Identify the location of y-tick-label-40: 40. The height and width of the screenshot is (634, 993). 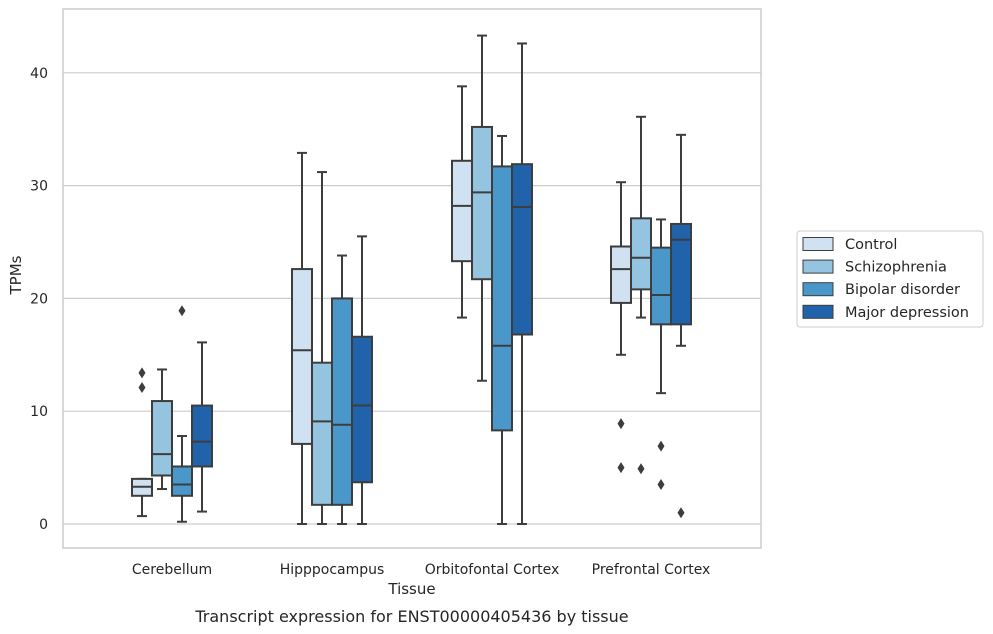
(39, 74).